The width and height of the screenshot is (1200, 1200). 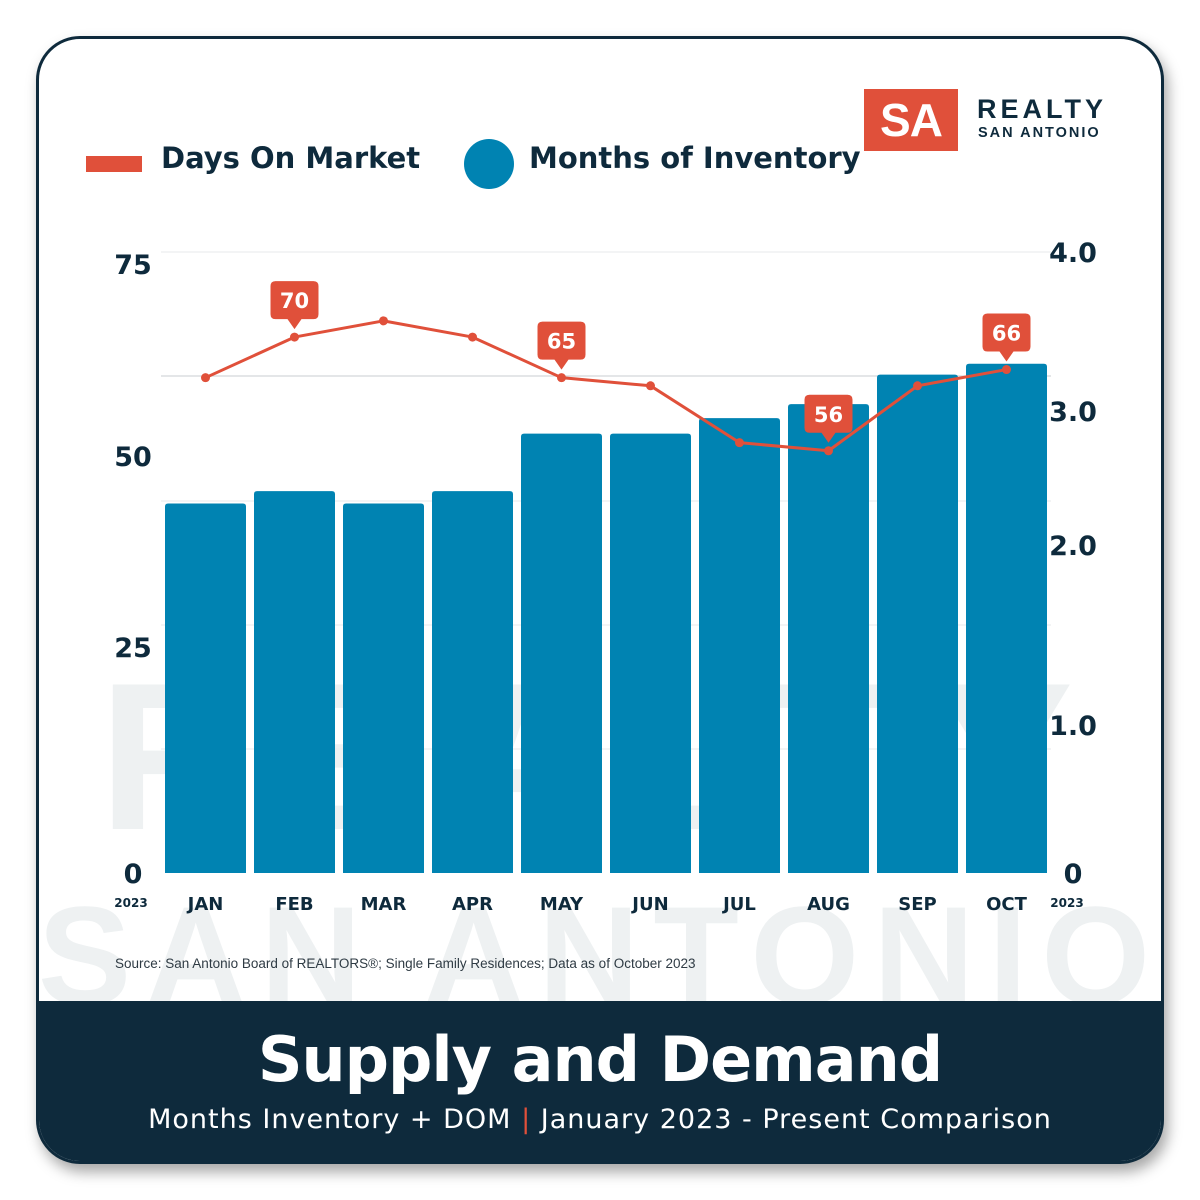 I want to click on dom-callouts: 70 65 56 66, so click(x=650, y=362).